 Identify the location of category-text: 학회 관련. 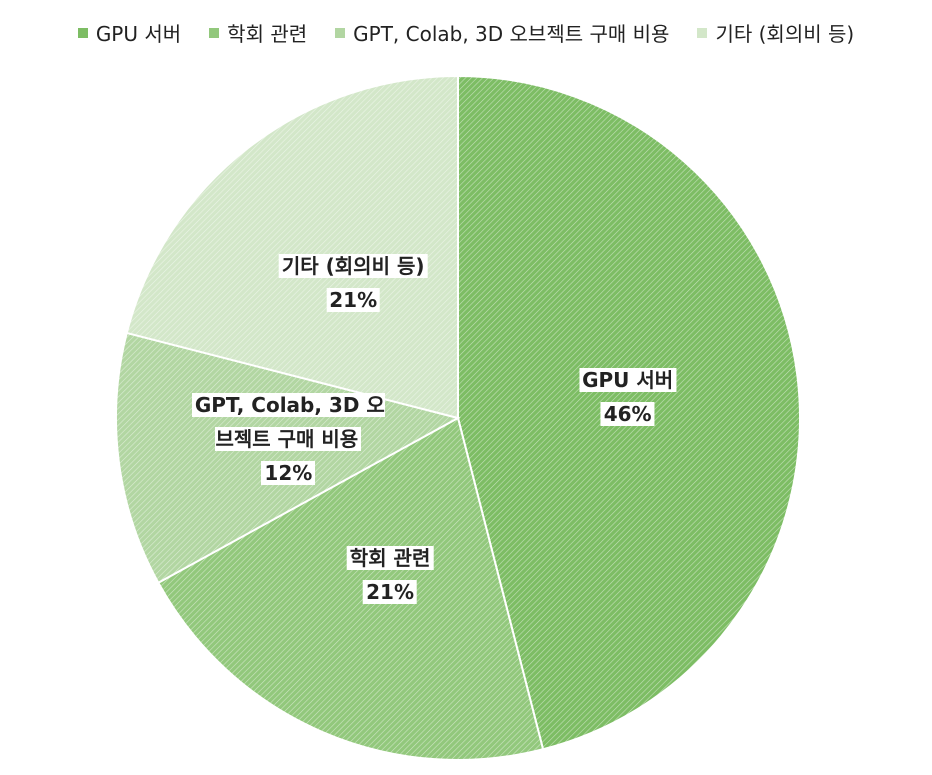
(390, 557).